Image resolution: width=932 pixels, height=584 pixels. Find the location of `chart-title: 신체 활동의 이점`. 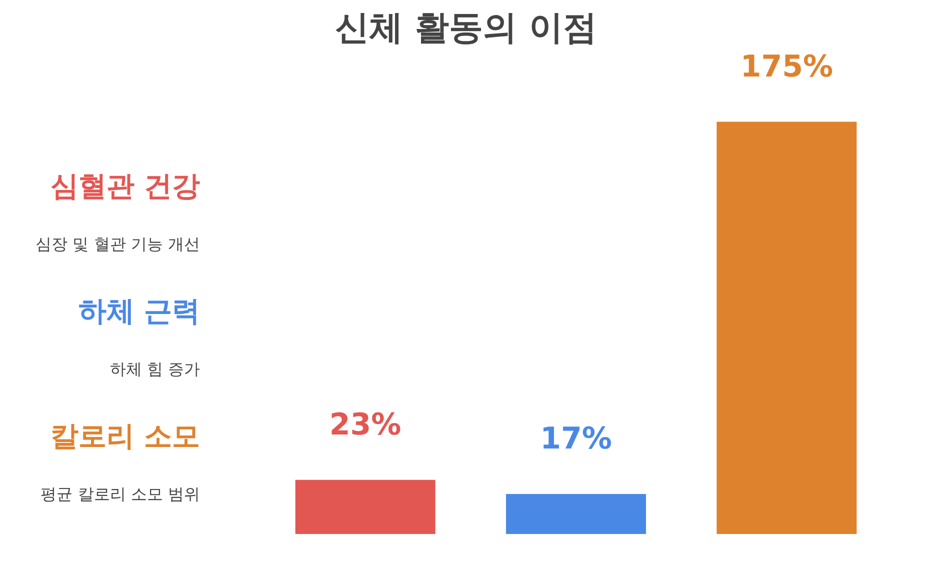

chart-title: 신체 활동의 이점 is located at coordinates (466, 28).